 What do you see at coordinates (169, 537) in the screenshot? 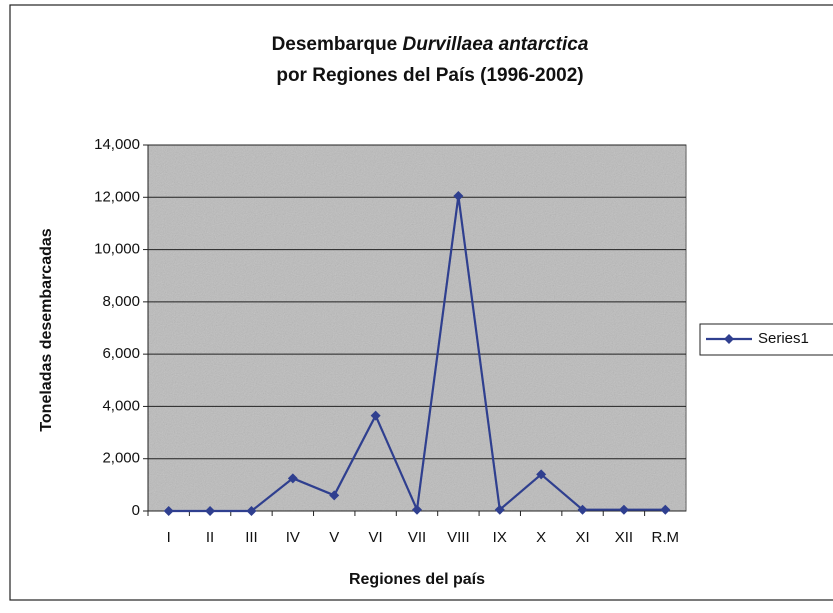
I see `x-tick-label: I` at bounding box center [169, 537].